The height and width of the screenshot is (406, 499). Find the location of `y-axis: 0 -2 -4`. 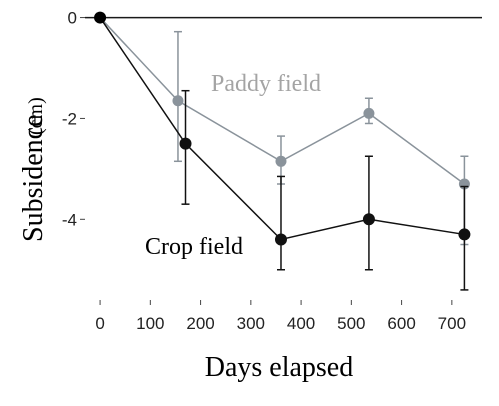

y-axis: 0 -2 -4 is located at coordinates (73, 119).